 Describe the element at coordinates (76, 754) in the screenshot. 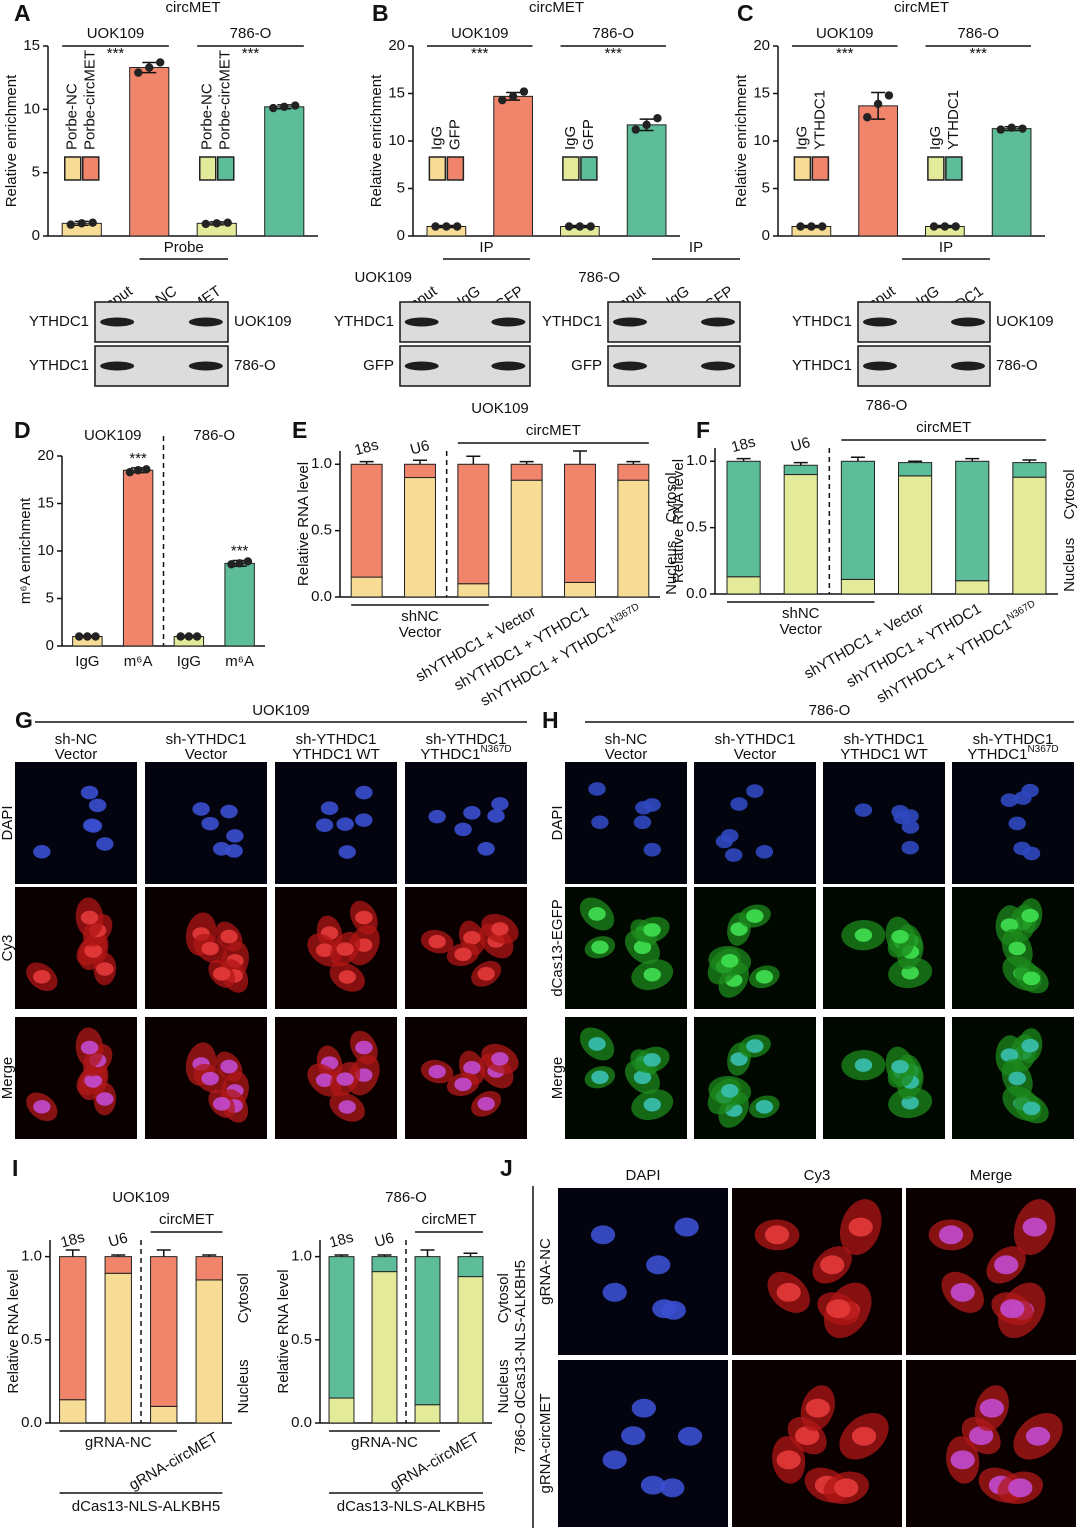

I see `column-label: Vector` at that location.